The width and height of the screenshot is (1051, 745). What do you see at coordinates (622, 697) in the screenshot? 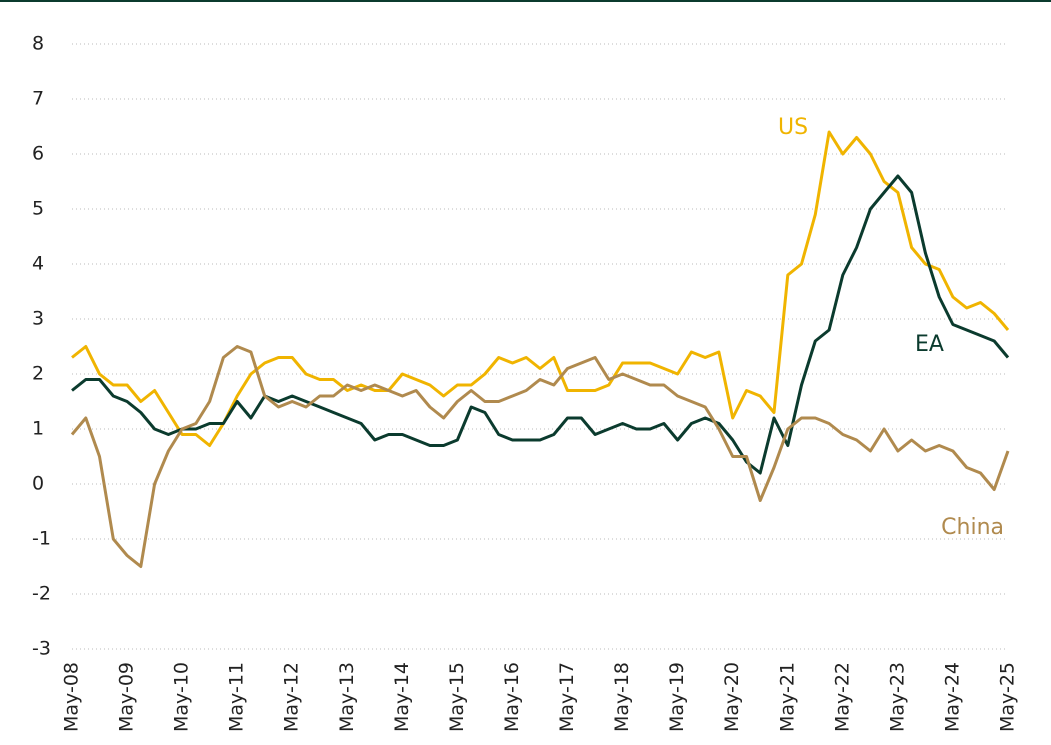
I see `x-tick-label: May-18` at bounding box center [622, 697].